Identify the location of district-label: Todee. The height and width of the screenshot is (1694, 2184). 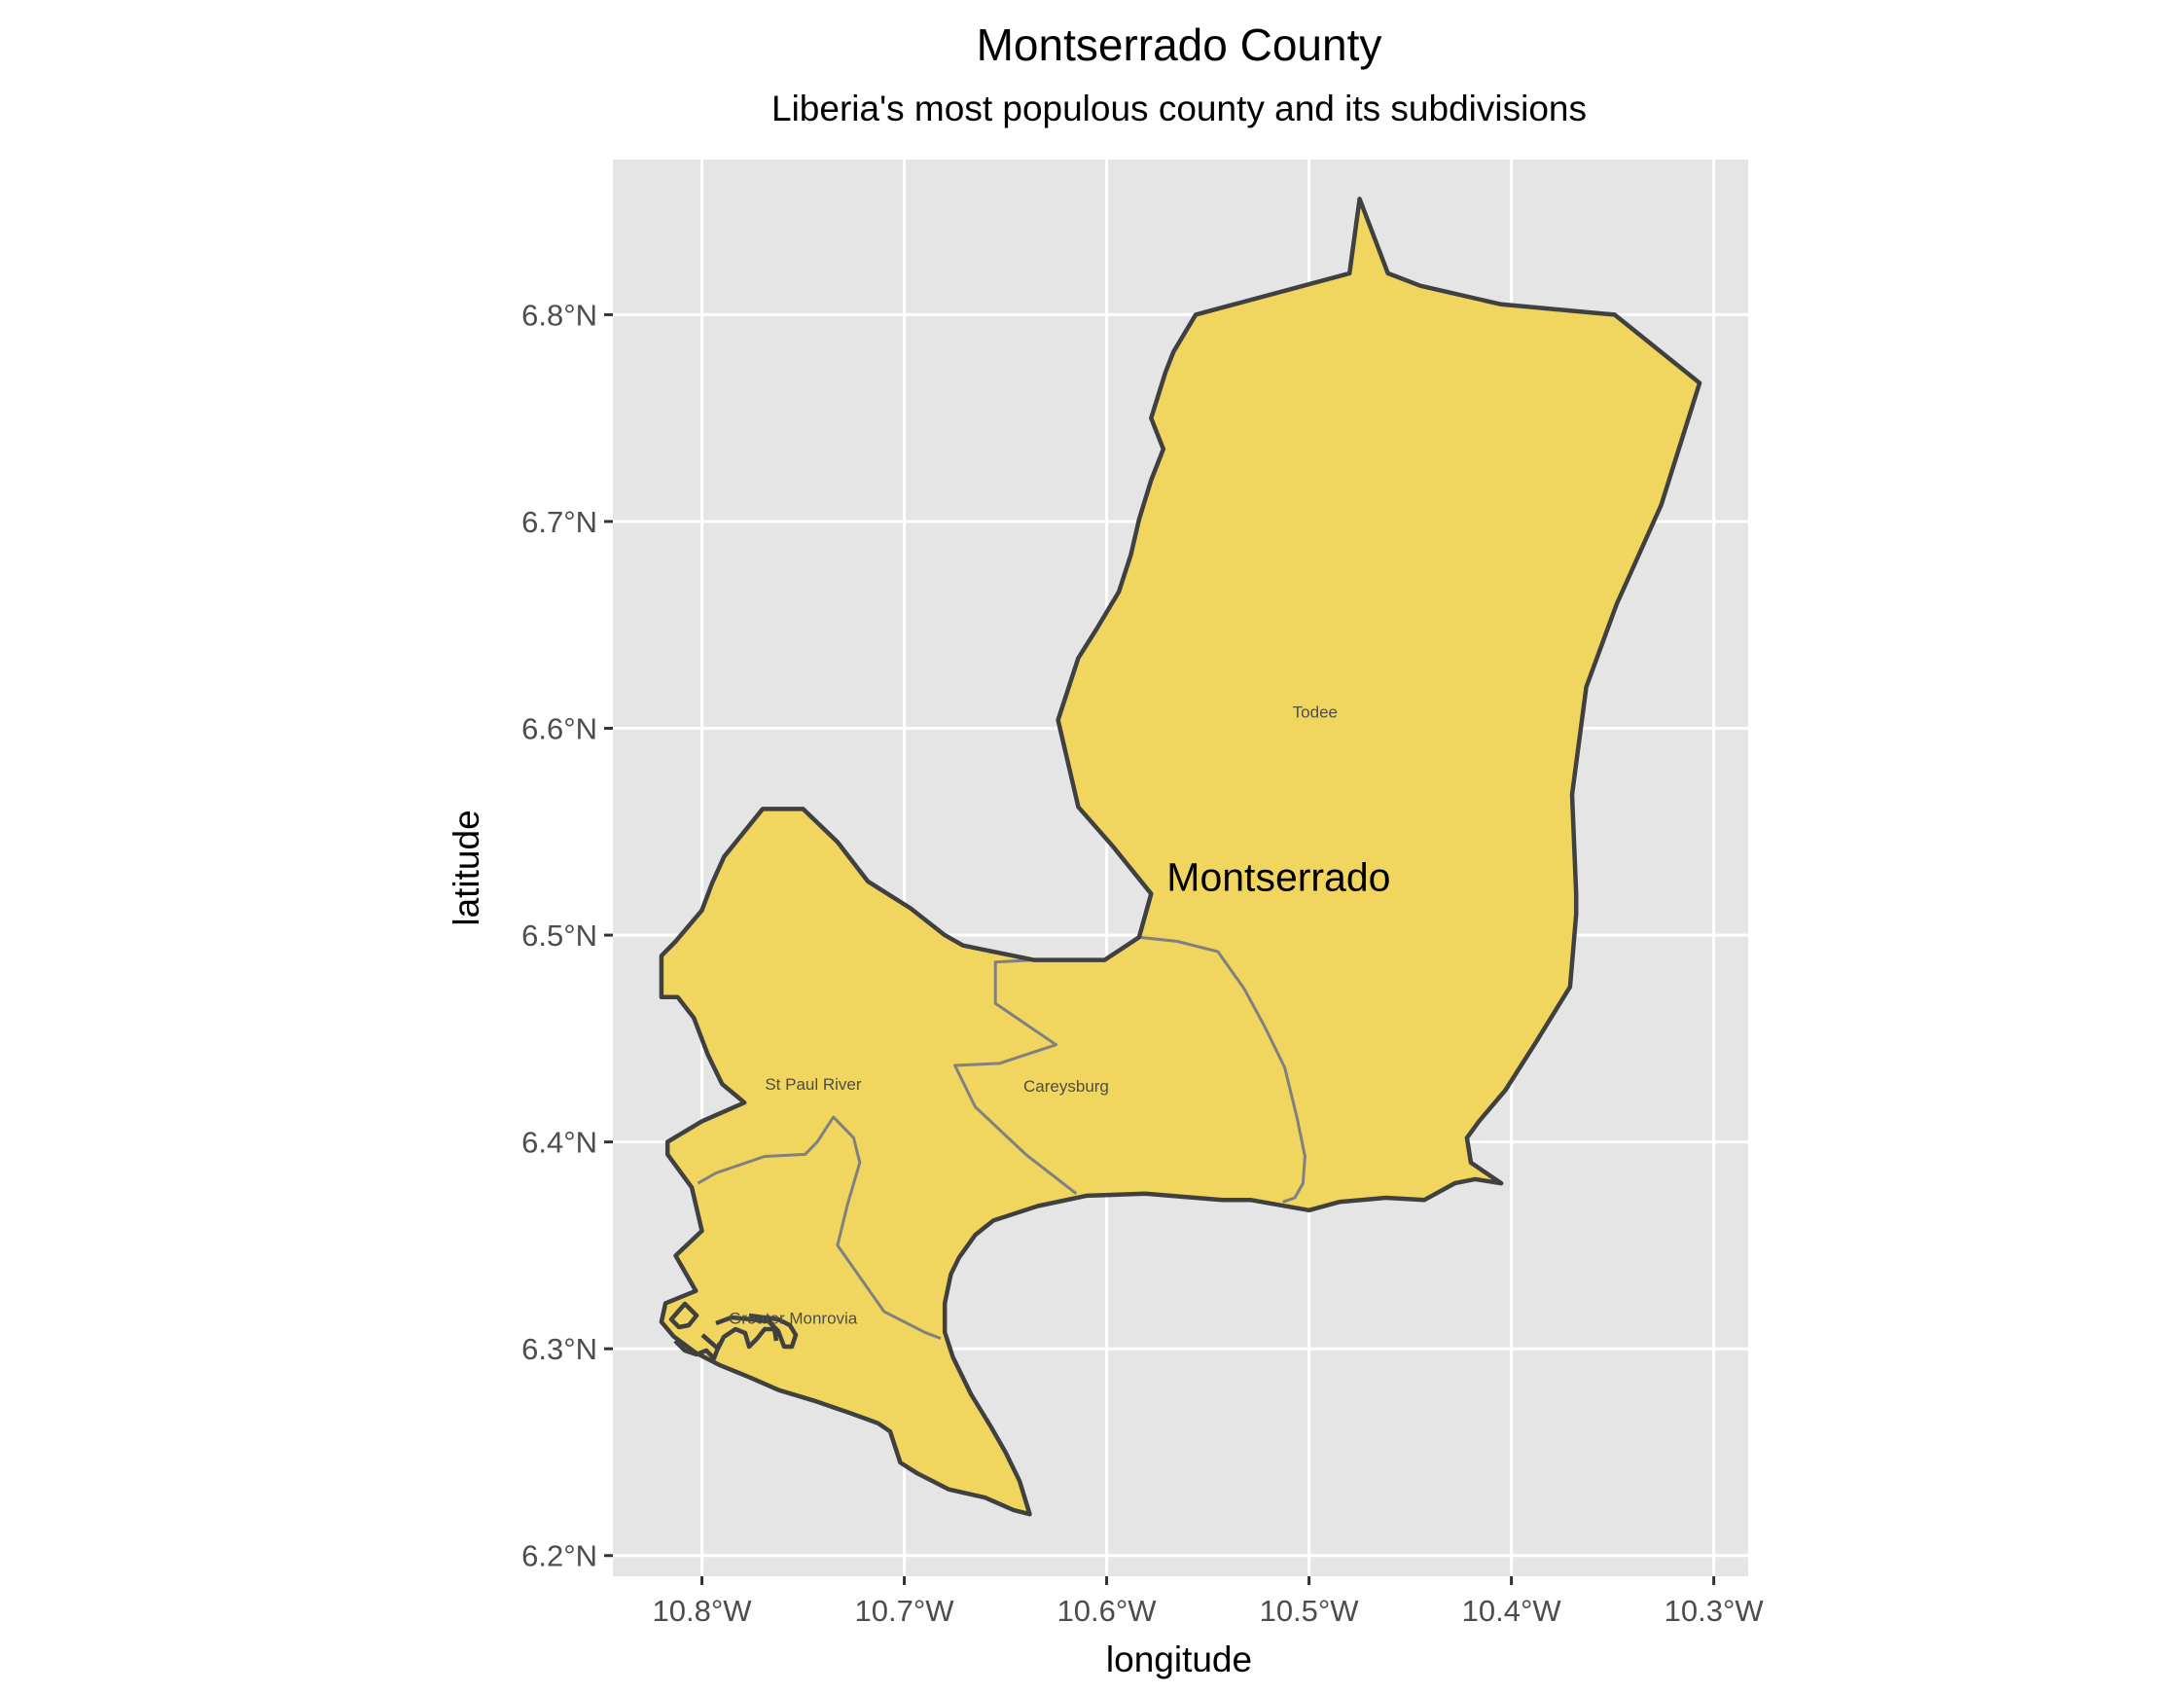
(1315, 712).